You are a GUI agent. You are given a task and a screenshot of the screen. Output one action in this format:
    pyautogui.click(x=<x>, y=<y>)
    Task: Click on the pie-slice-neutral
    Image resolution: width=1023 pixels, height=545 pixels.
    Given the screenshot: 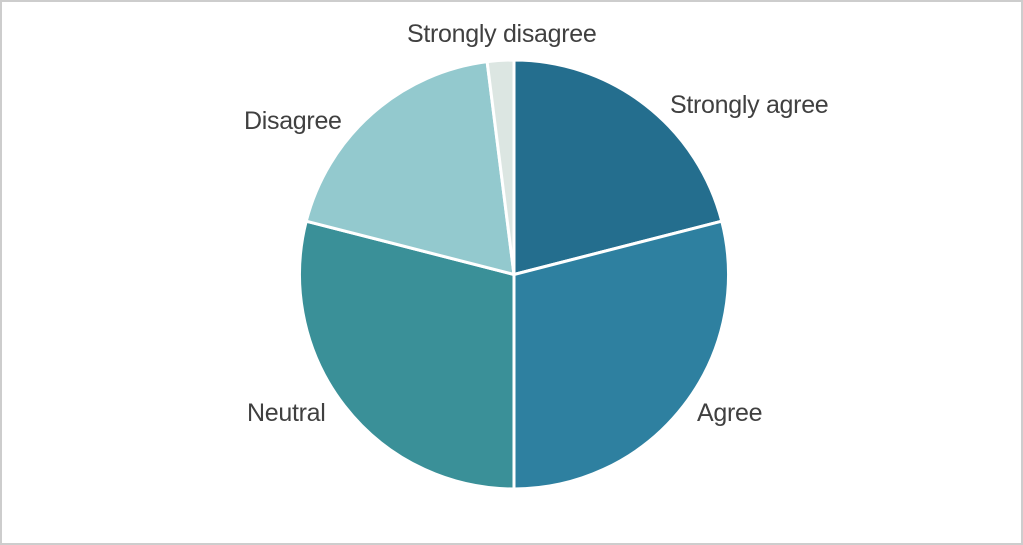 What is the action you would take?
    pyautogui.click(x=407, y=355)
    